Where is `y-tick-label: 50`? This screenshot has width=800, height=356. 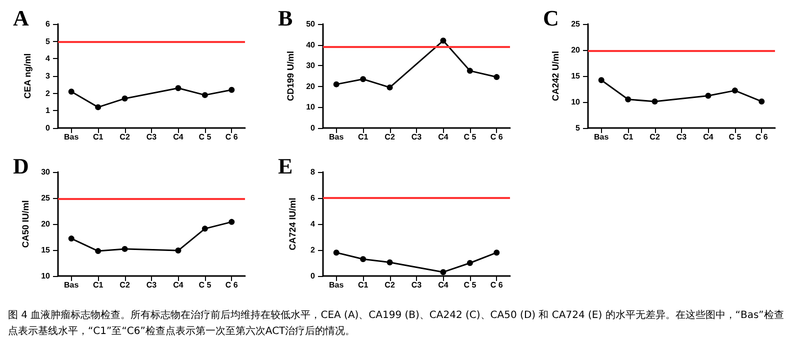 y-tick-label: 50 is located at coordinates (311, 24).